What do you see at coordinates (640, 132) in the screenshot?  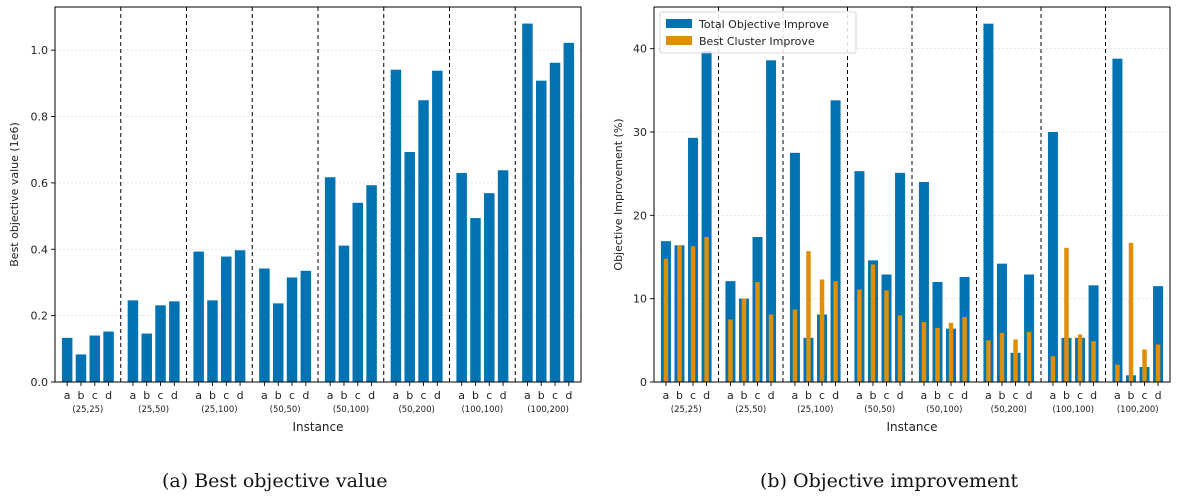 I see `y-tick-label: 30` at bounding box center [640, 132].